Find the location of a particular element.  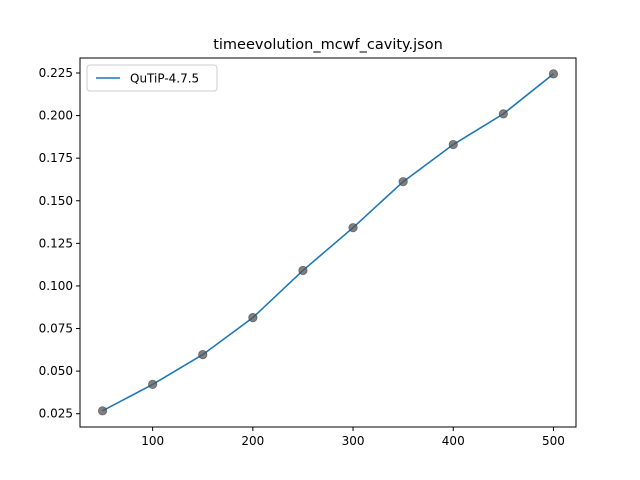

y-tick-label: 0.050 is located at coordinates (56, 371).